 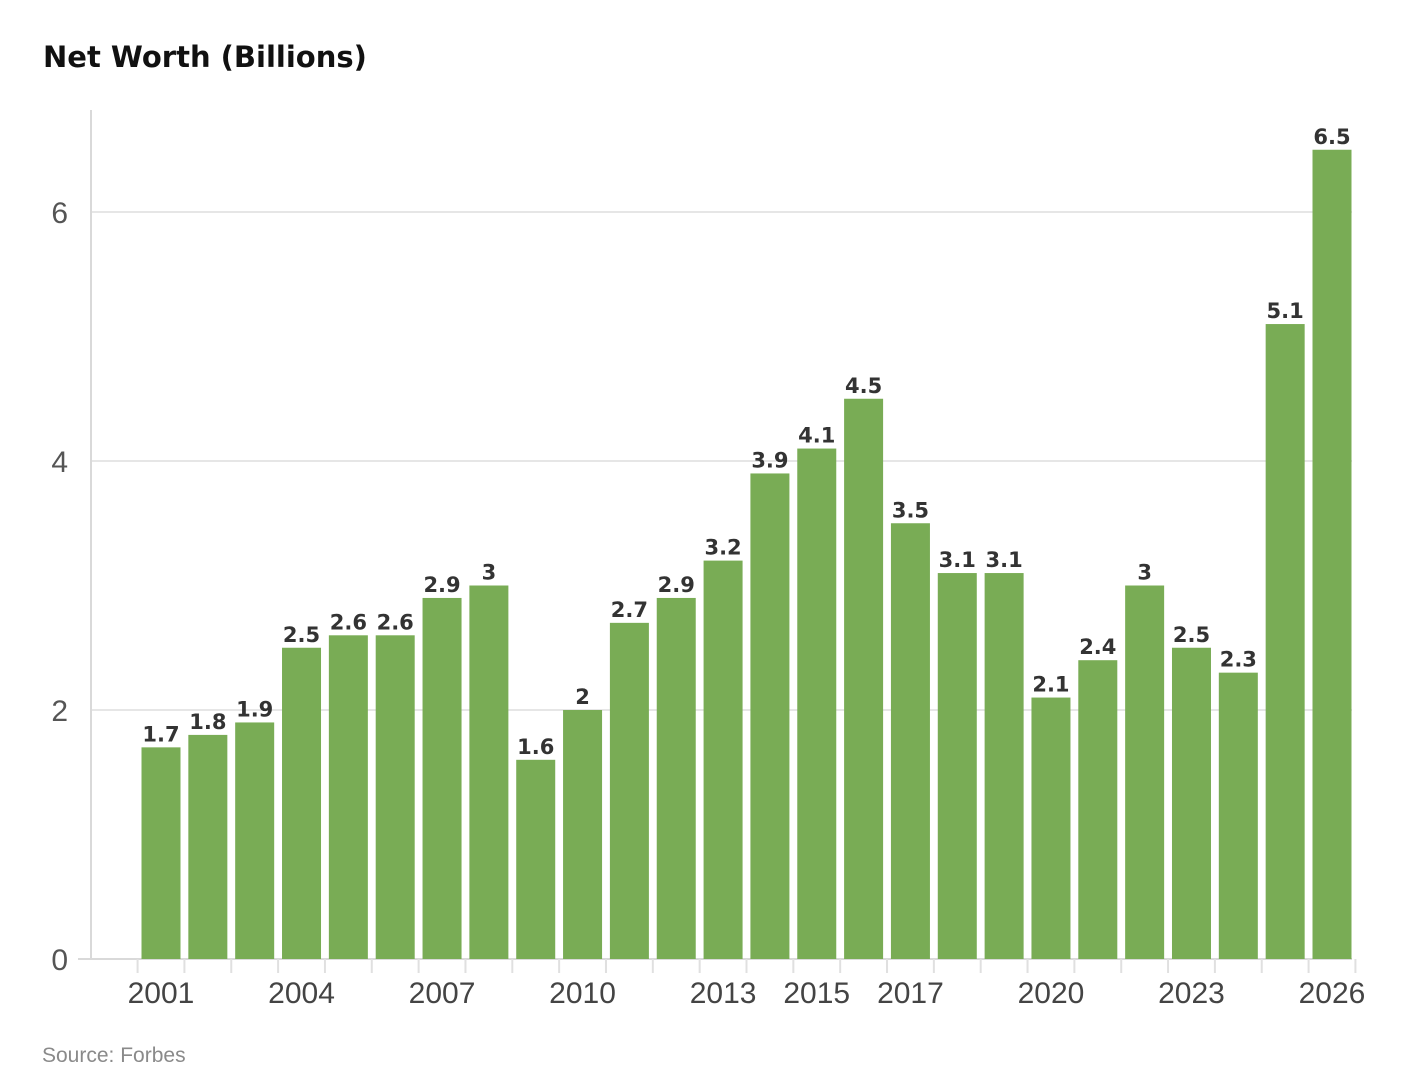 I want to click on y-tick-label: 4, so click(x=59, y=462).